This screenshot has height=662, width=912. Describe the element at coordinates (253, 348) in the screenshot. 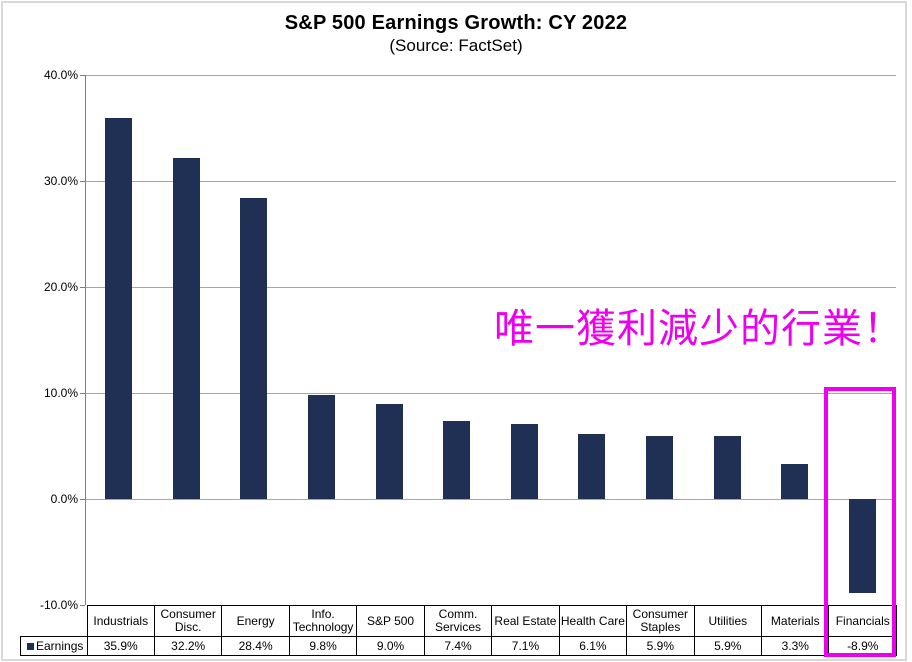

I see `bar-energy` at that location.